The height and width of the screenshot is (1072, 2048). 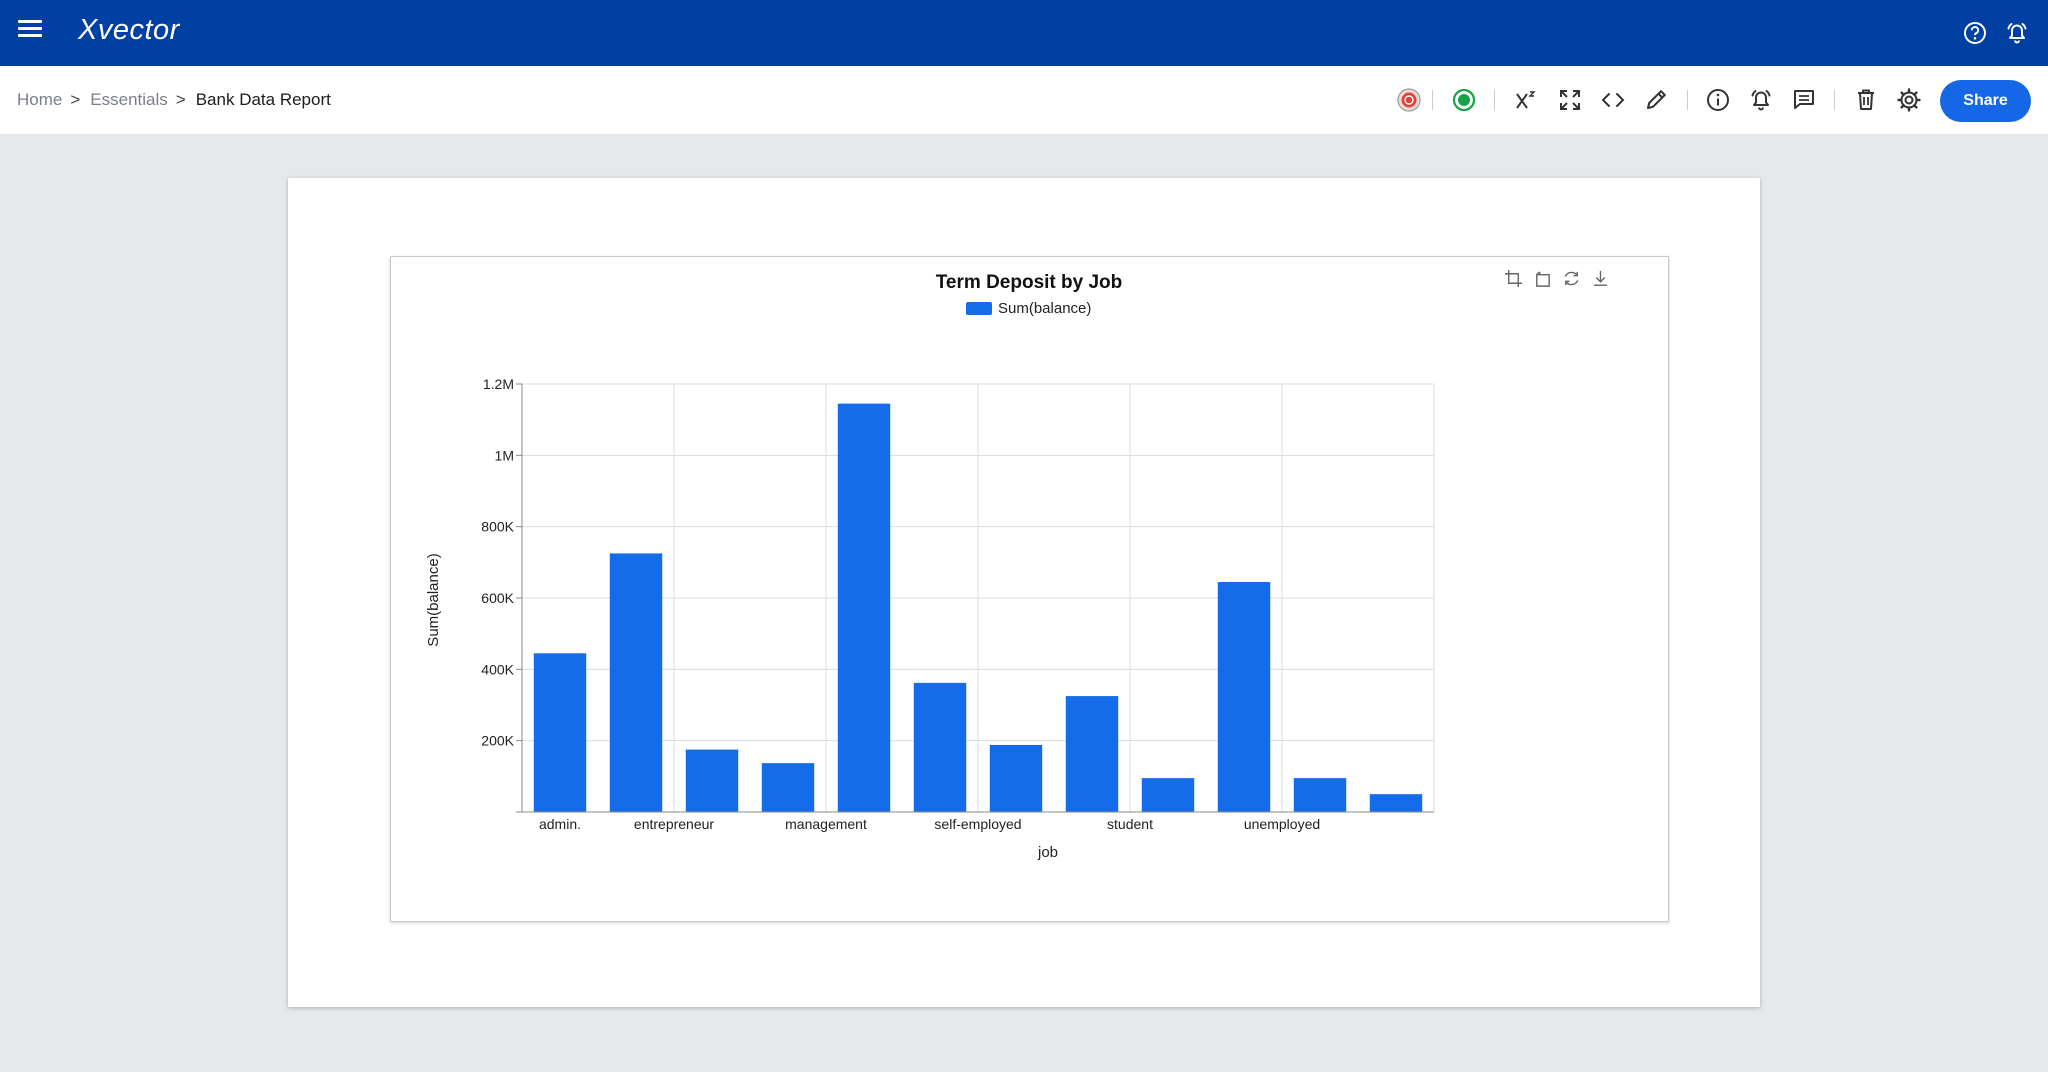 What do you see at coordinates (864, 607) in the screenshot?
I see `bar-management` at bounding box center [864, 607].